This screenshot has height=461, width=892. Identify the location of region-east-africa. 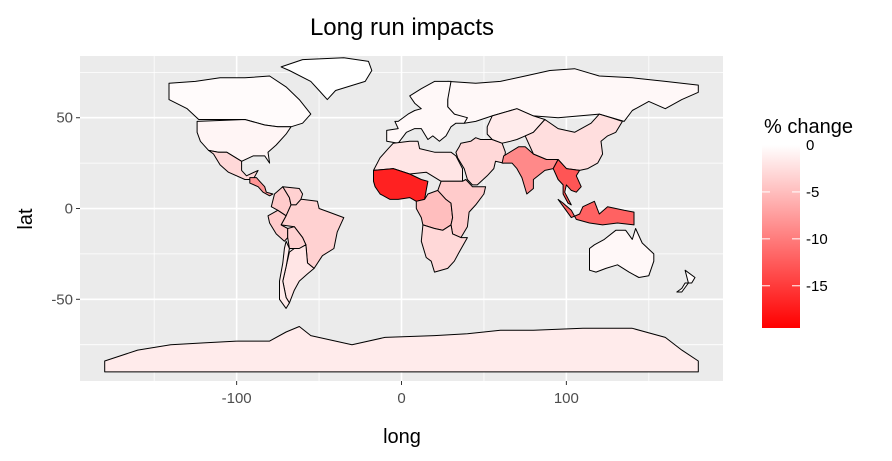
(462, 209).